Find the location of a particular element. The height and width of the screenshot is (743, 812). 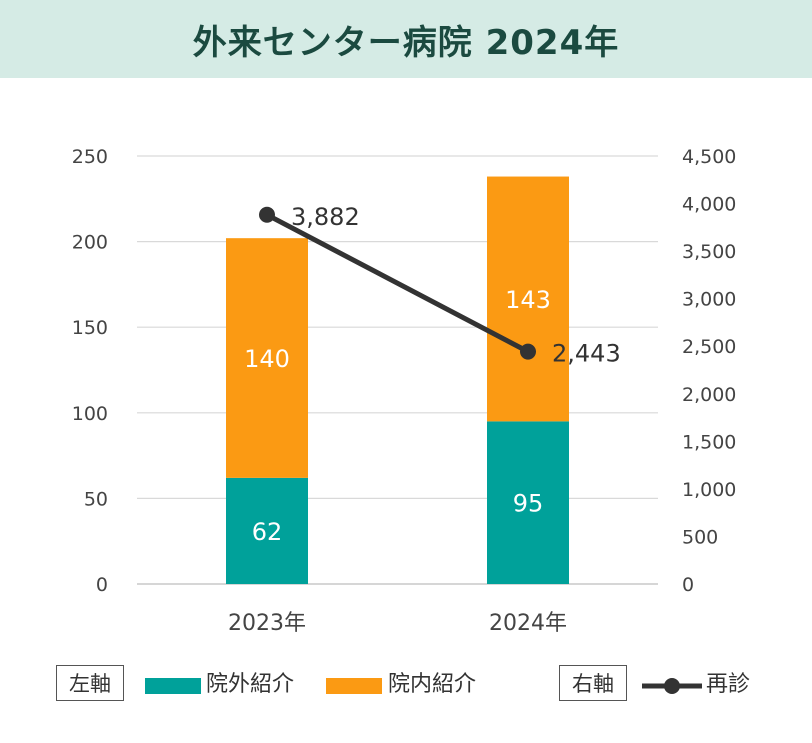

right-axis-tick-label: 4,500 is located at coordinates (709, 157).